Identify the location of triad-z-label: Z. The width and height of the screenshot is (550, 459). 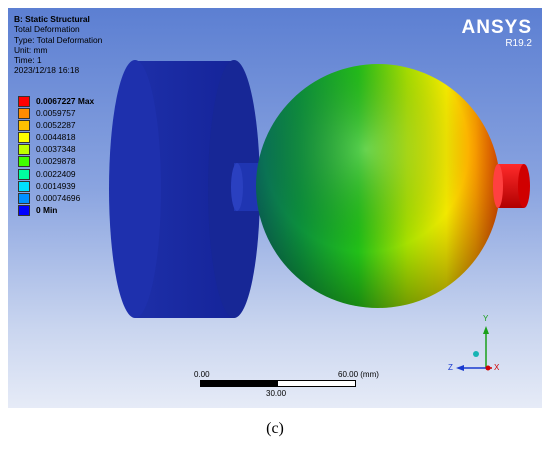
(450, 367).